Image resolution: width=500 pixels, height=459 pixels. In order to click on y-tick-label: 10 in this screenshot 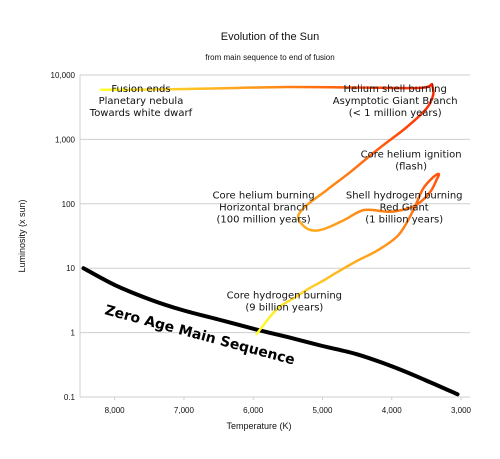, I will do `click(70, 268)`.